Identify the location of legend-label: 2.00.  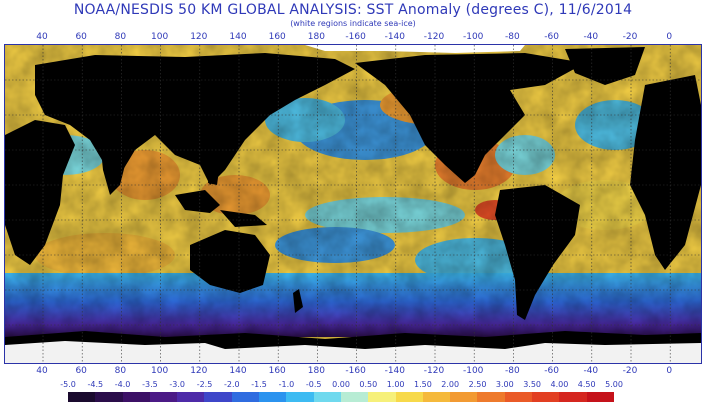
(450, 384).